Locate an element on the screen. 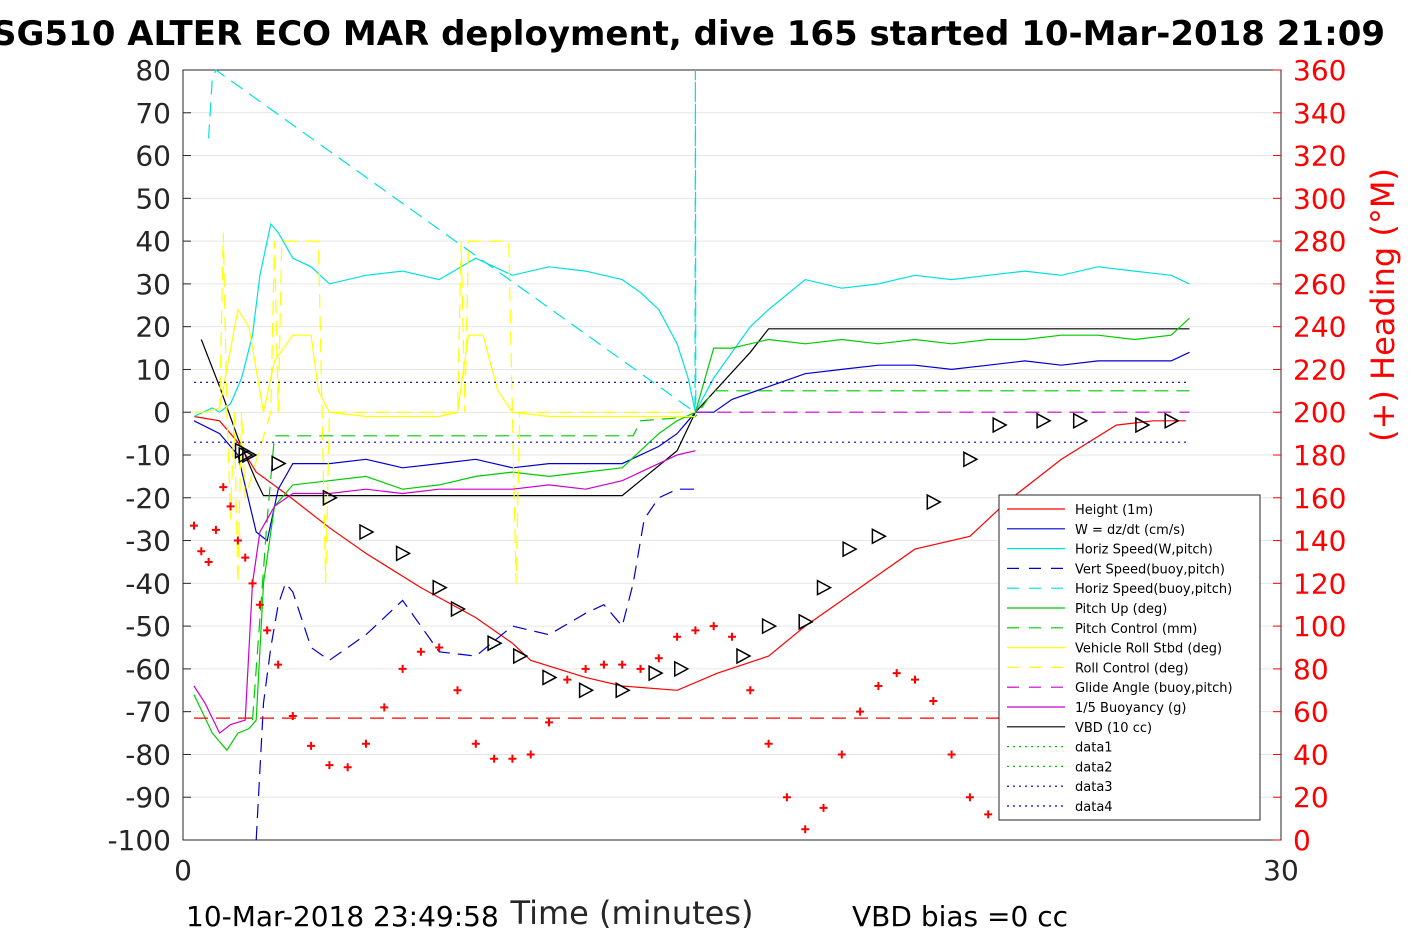 Image resolution: width=1417 pixels, height=945 pixels. y-tick-label: -40 is located at coordinates (148, 583).